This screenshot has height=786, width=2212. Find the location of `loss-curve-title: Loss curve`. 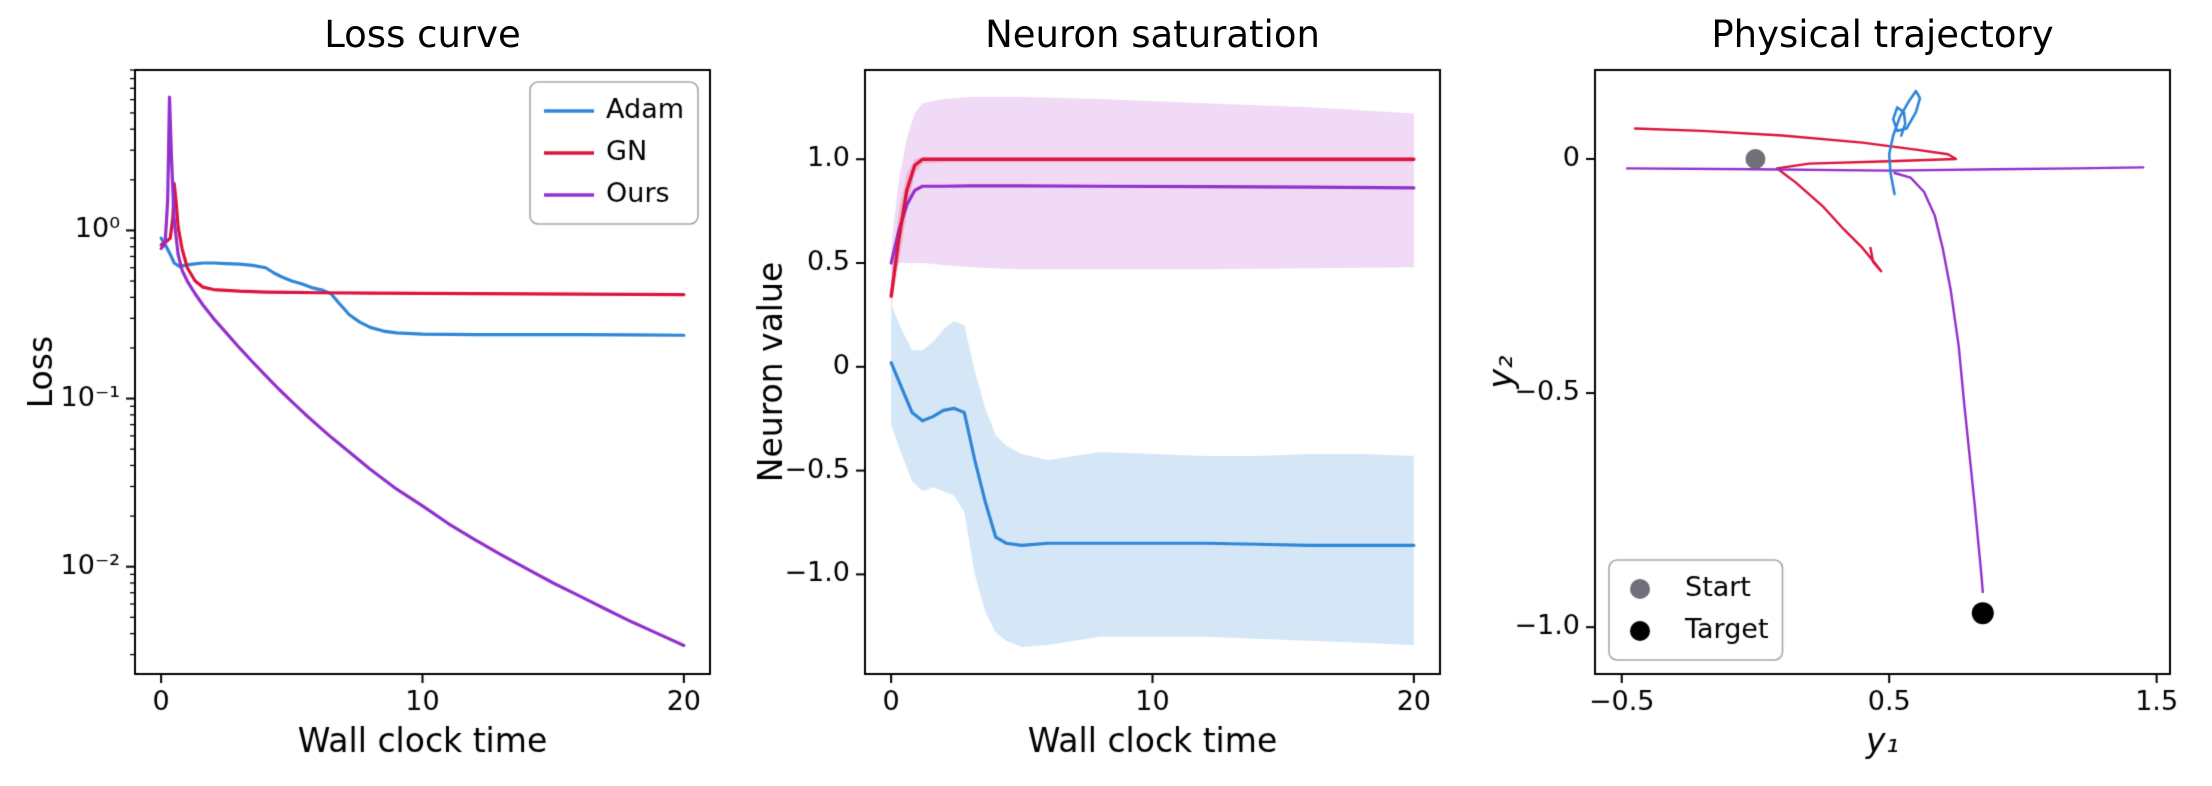

loss-curve-title: Loss curve is located at coordinates (422, 34).